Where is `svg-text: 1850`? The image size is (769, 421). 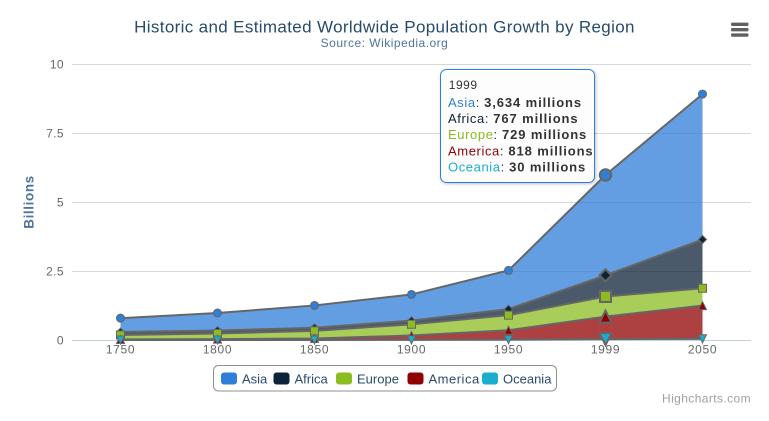
svg-text: 1850 is located at coordinates (314, 350).